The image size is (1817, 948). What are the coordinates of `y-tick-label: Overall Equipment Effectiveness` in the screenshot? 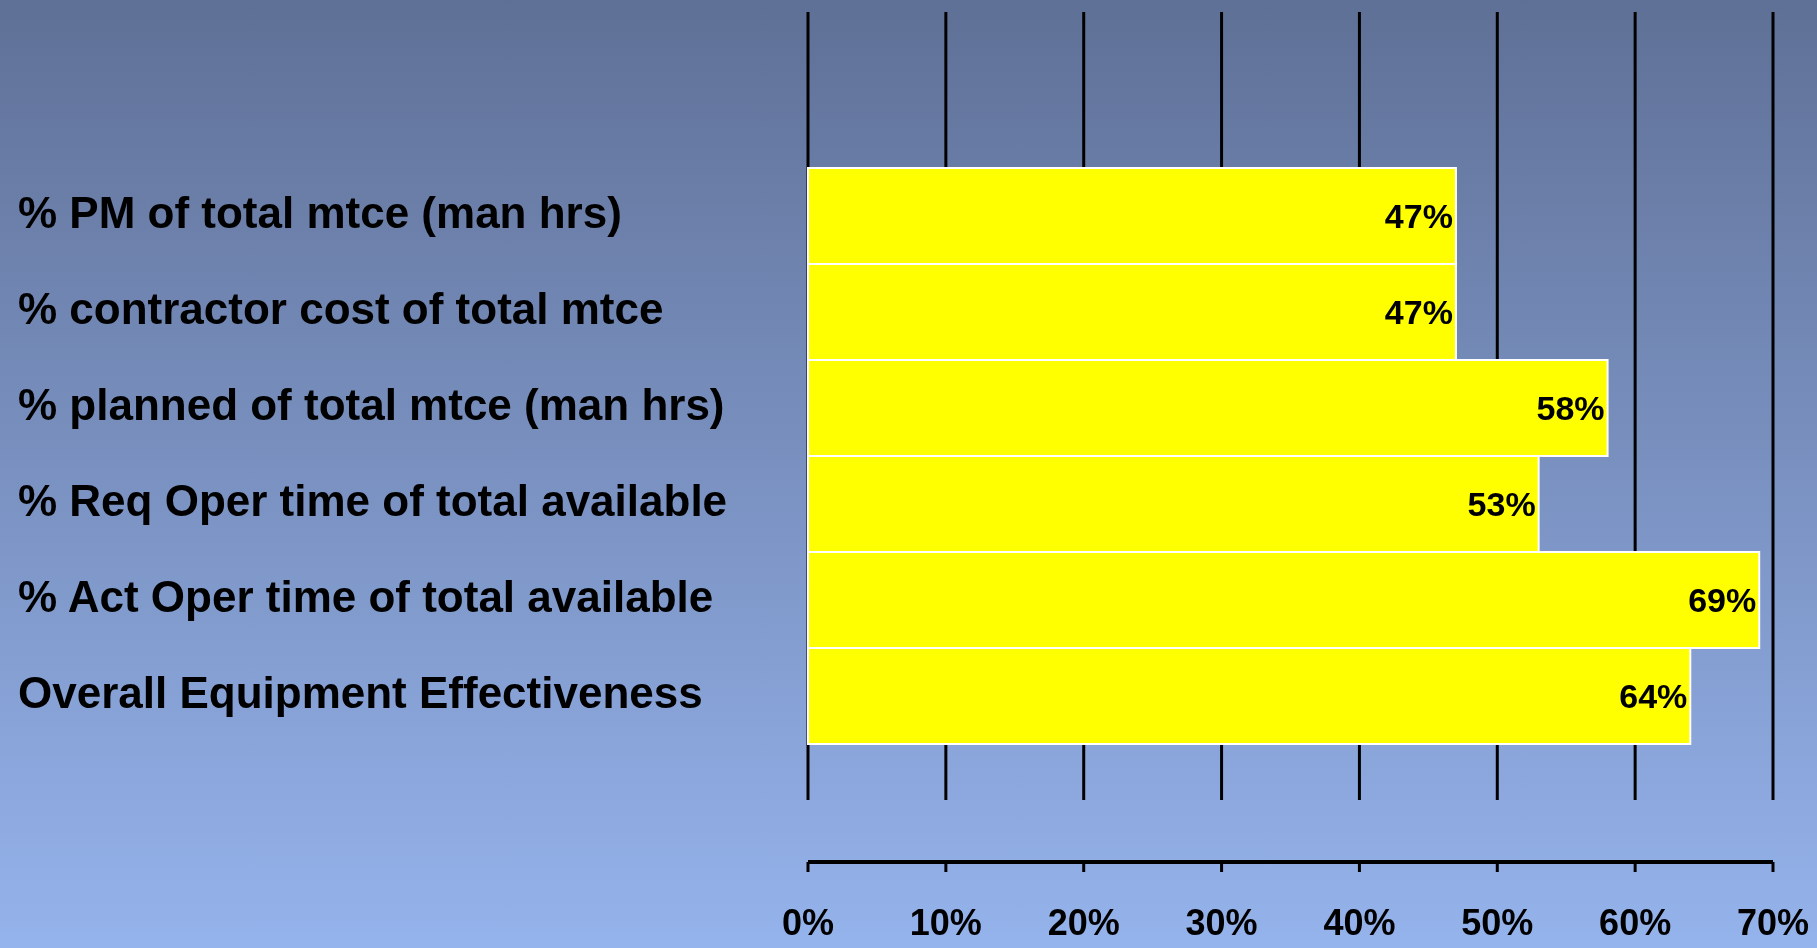 It's located at (360, 692).